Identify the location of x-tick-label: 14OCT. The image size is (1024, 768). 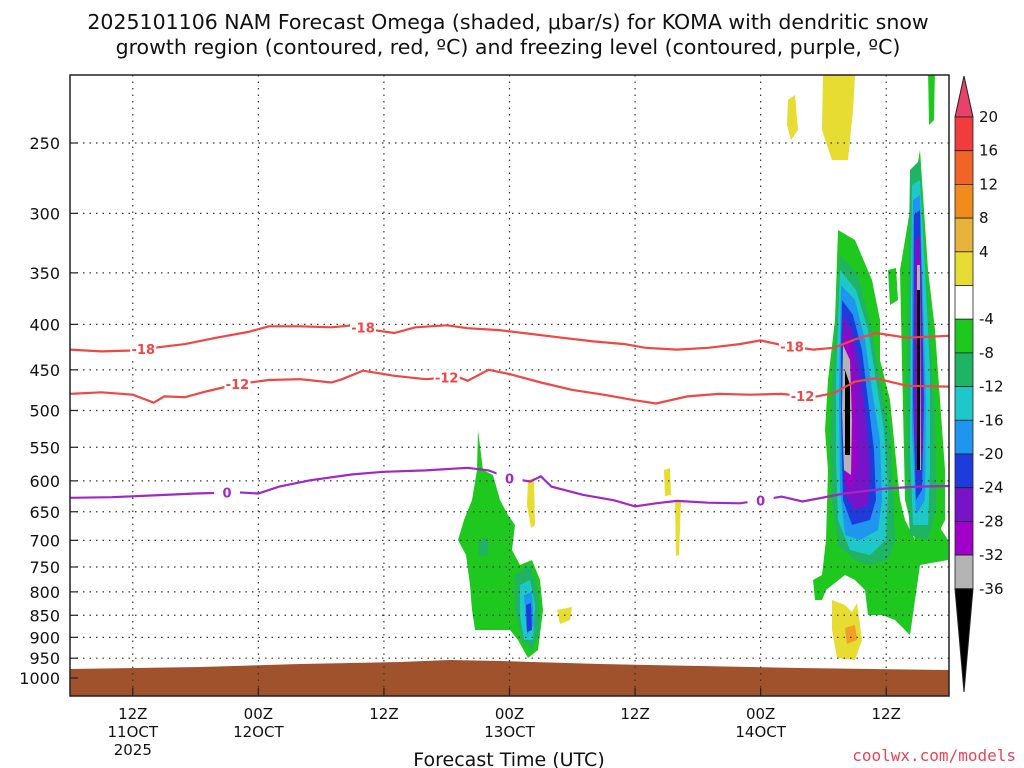
(760, 732).